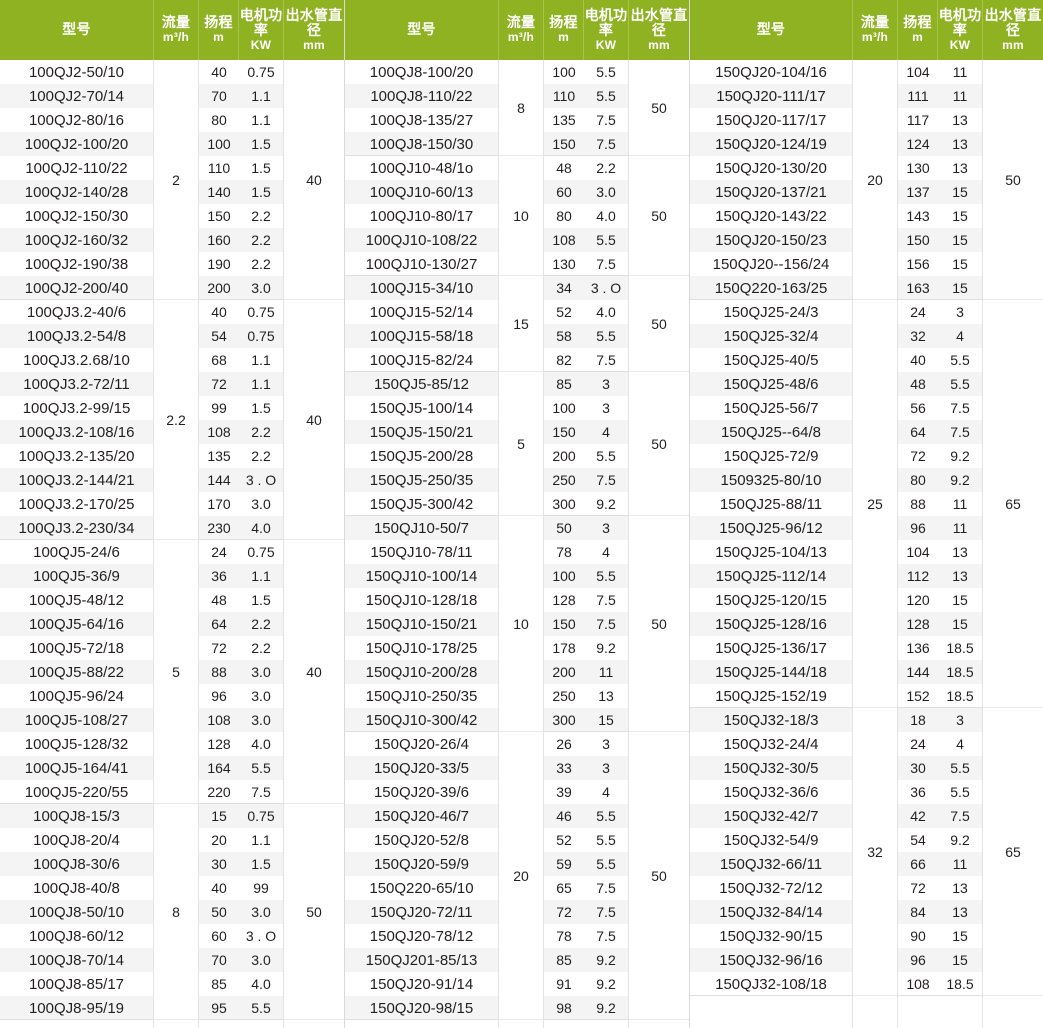 This screenshot has height=1028, width=1043. Describe the element at coordinates (564, 960) in the screenshot. I see `cell-head: 85` at that location.